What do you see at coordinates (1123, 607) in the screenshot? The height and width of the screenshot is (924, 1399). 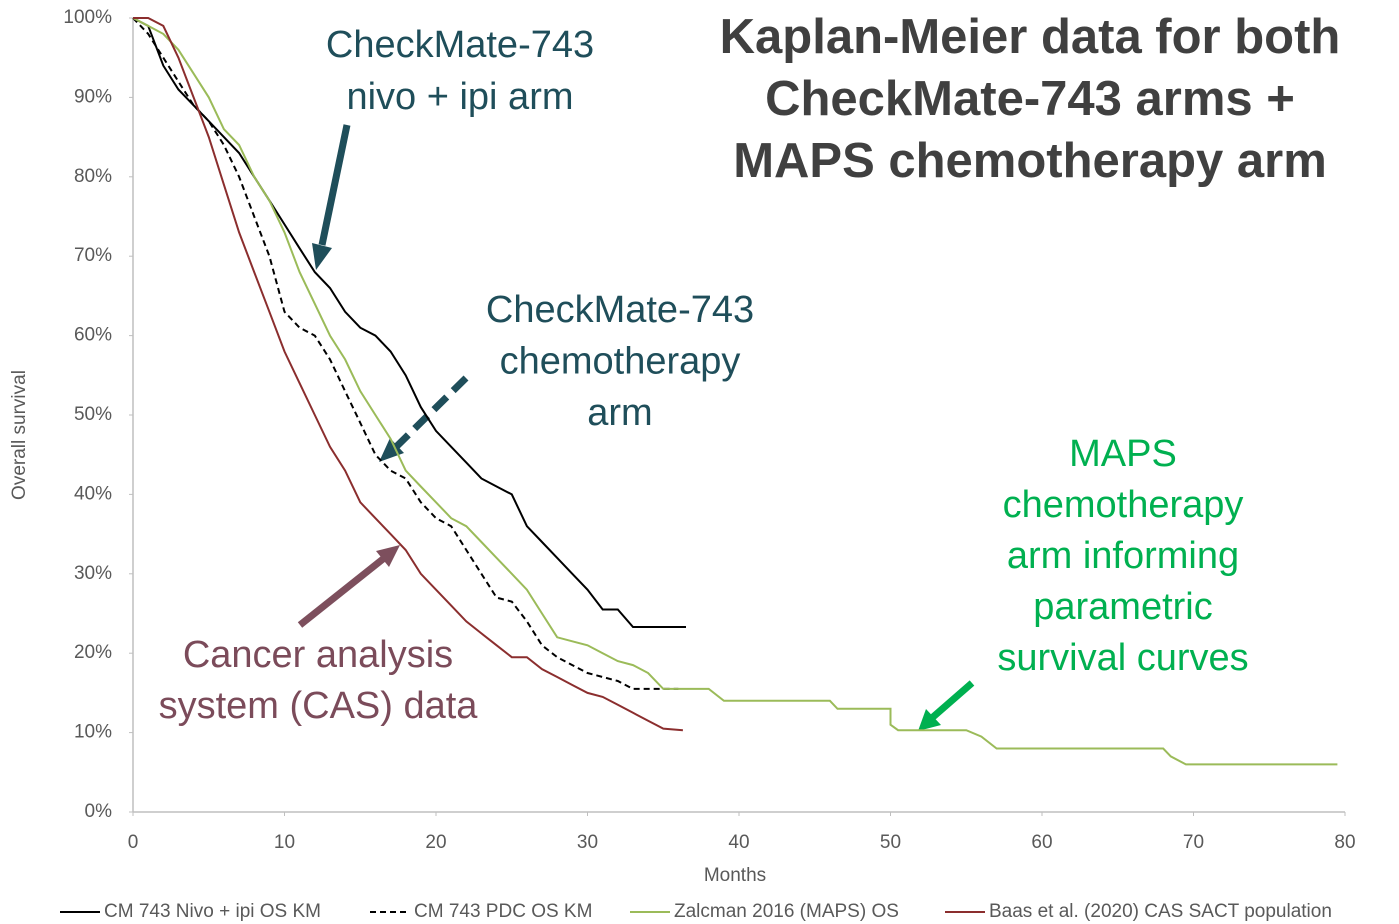 I see `annotation: parametric` at bounding box center [1123, 607].